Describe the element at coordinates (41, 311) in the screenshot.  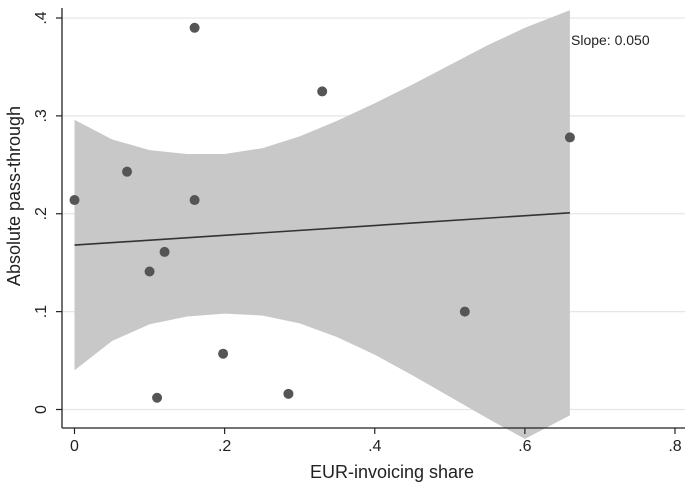
I see `y-tick-label-1: .1` at that location.